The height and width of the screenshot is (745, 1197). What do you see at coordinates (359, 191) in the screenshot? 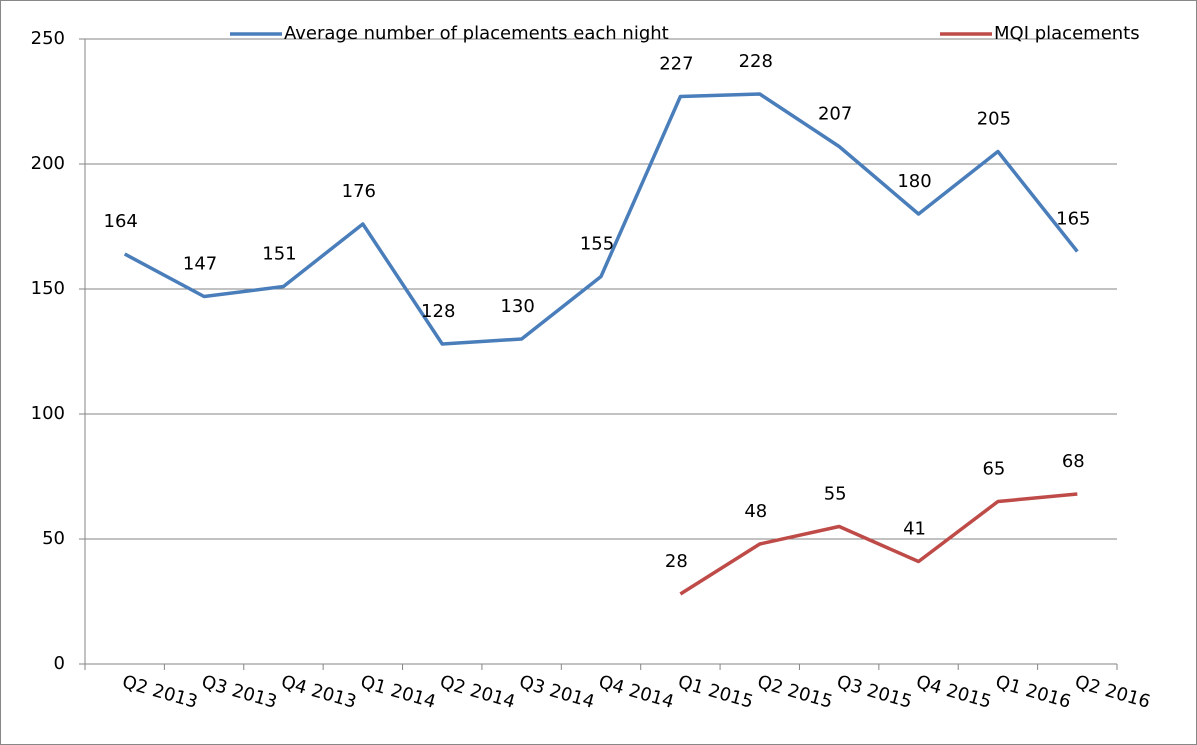
I see `data-label: 176` at bounding box center [359, 191].